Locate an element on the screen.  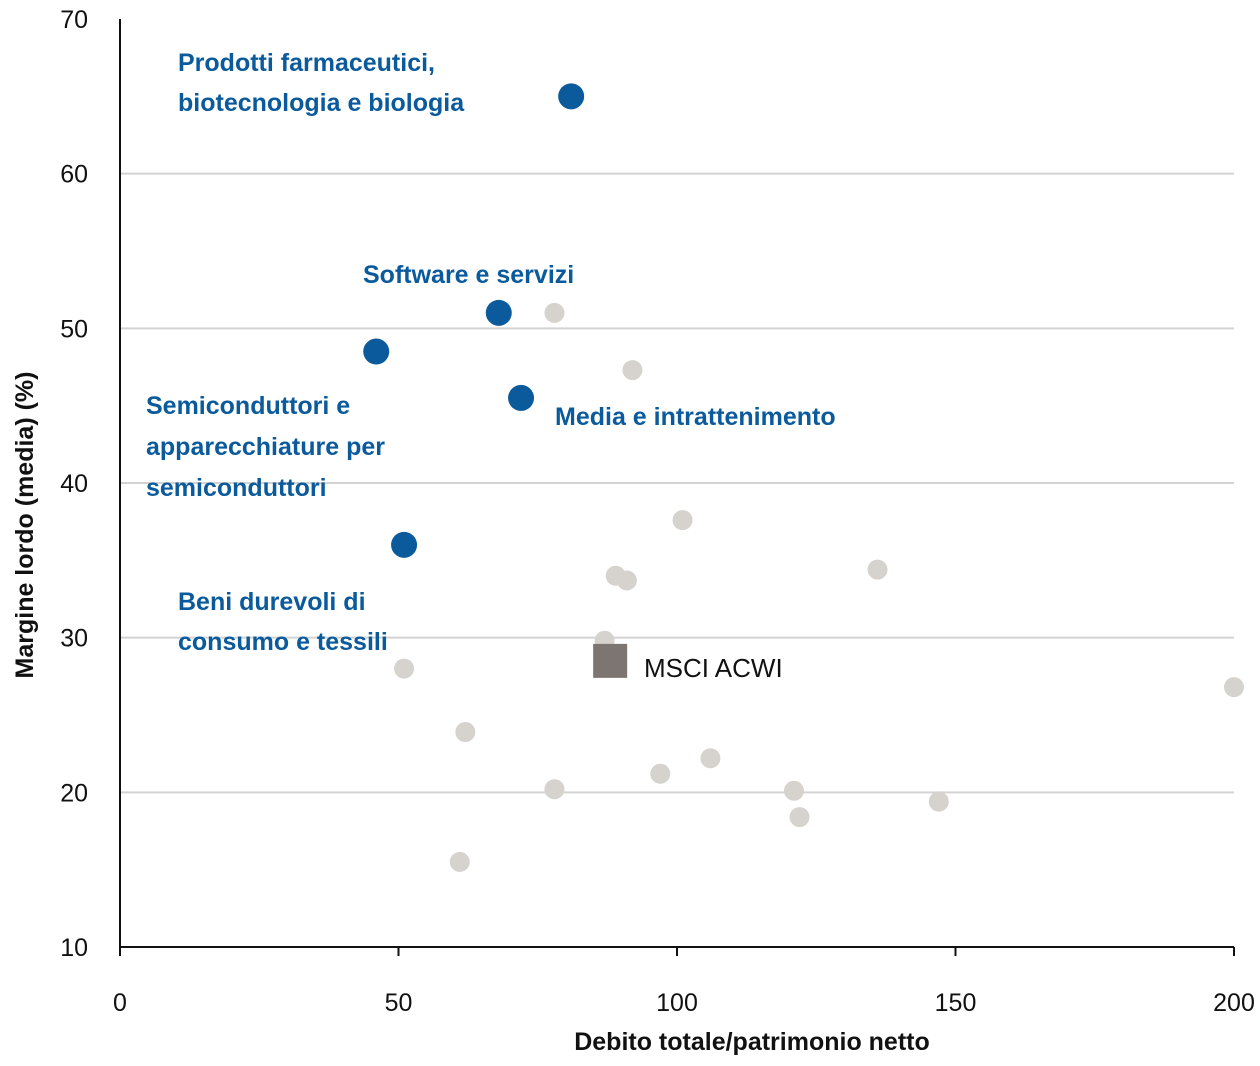
y-axis-title: Margine lordo (media) (%) is located at coordinates (25, 525).